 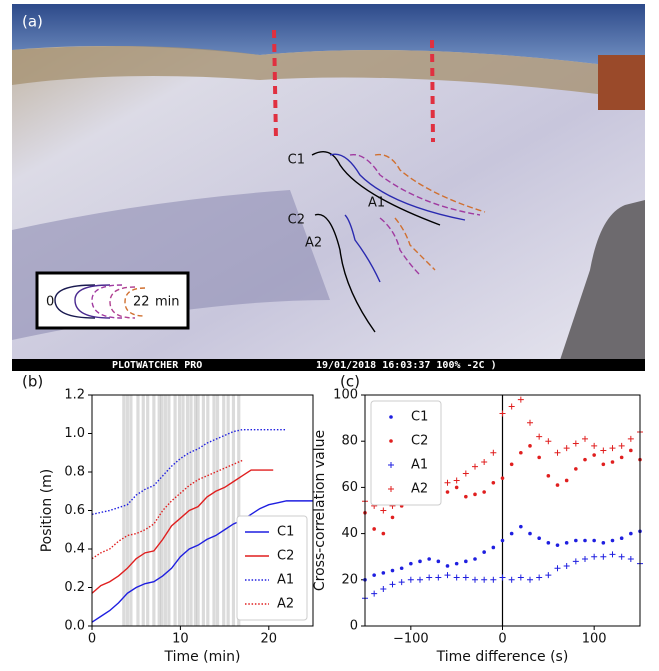 What do you see at coordinates (100, 301) in the screenshot?
I see `inset-curves` at bounding box center [100, 301].